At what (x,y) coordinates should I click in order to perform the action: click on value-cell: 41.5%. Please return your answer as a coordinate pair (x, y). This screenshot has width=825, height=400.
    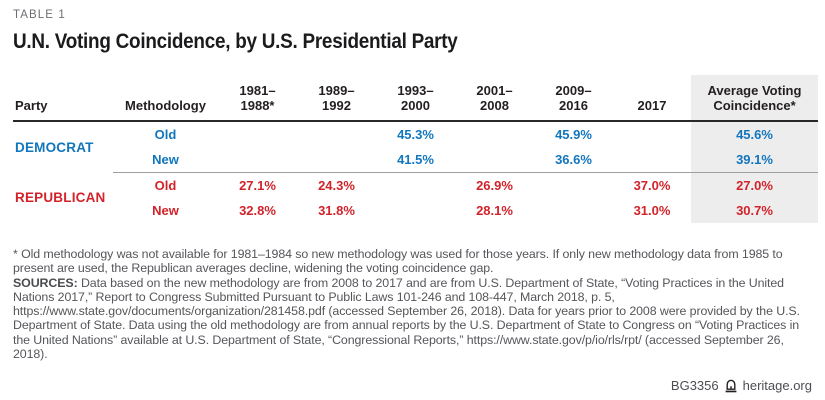
    Looking at the image, I should click on (415, 160).